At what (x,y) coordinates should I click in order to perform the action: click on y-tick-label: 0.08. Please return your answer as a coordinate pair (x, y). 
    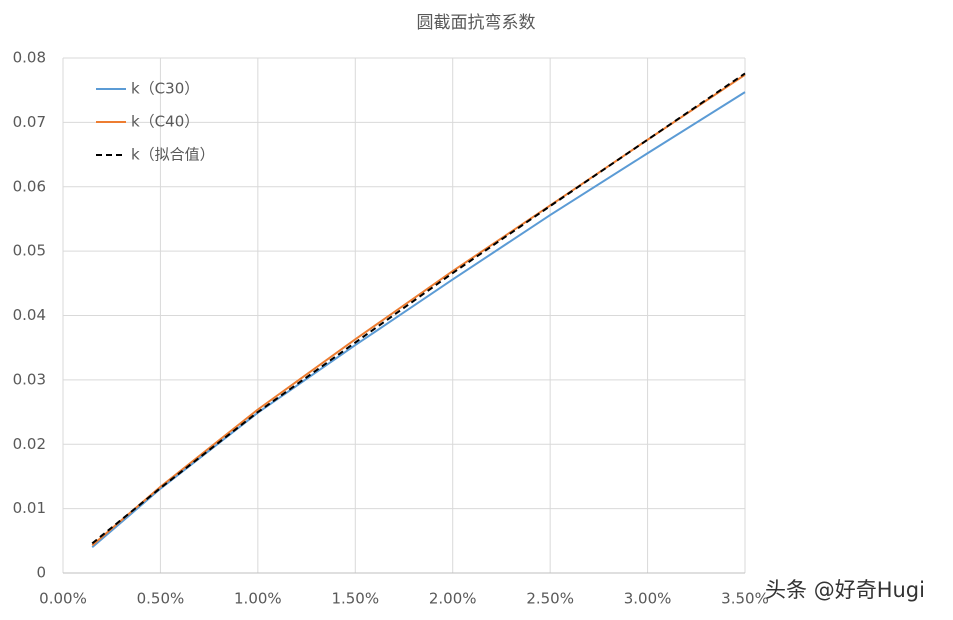
    Looking at the image, I should click on (29, 58).